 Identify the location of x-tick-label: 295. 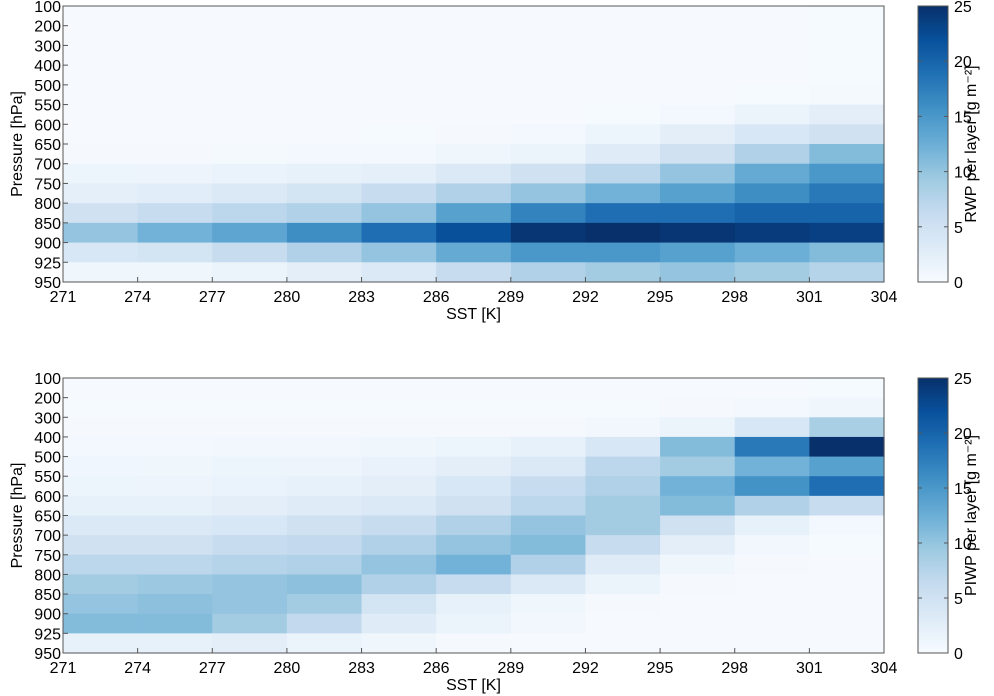
(660, 297).